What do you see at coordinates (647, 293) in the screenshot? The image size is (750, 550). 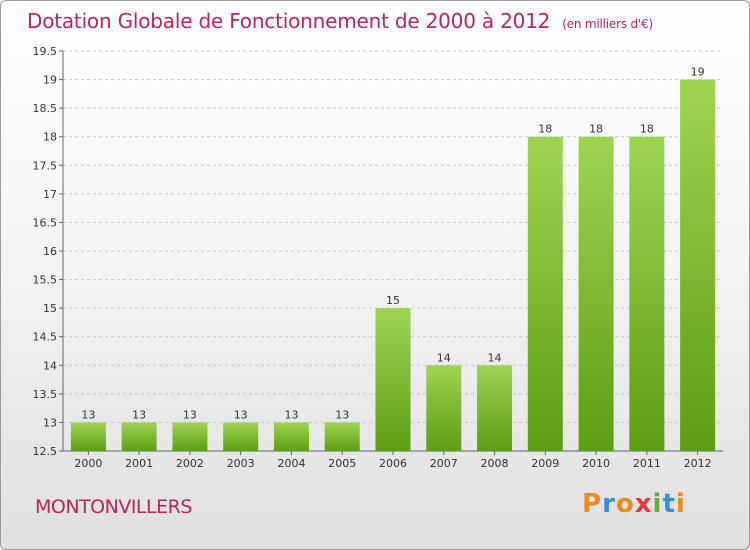 I see `bar-2011` at bounding box center [647, 293].